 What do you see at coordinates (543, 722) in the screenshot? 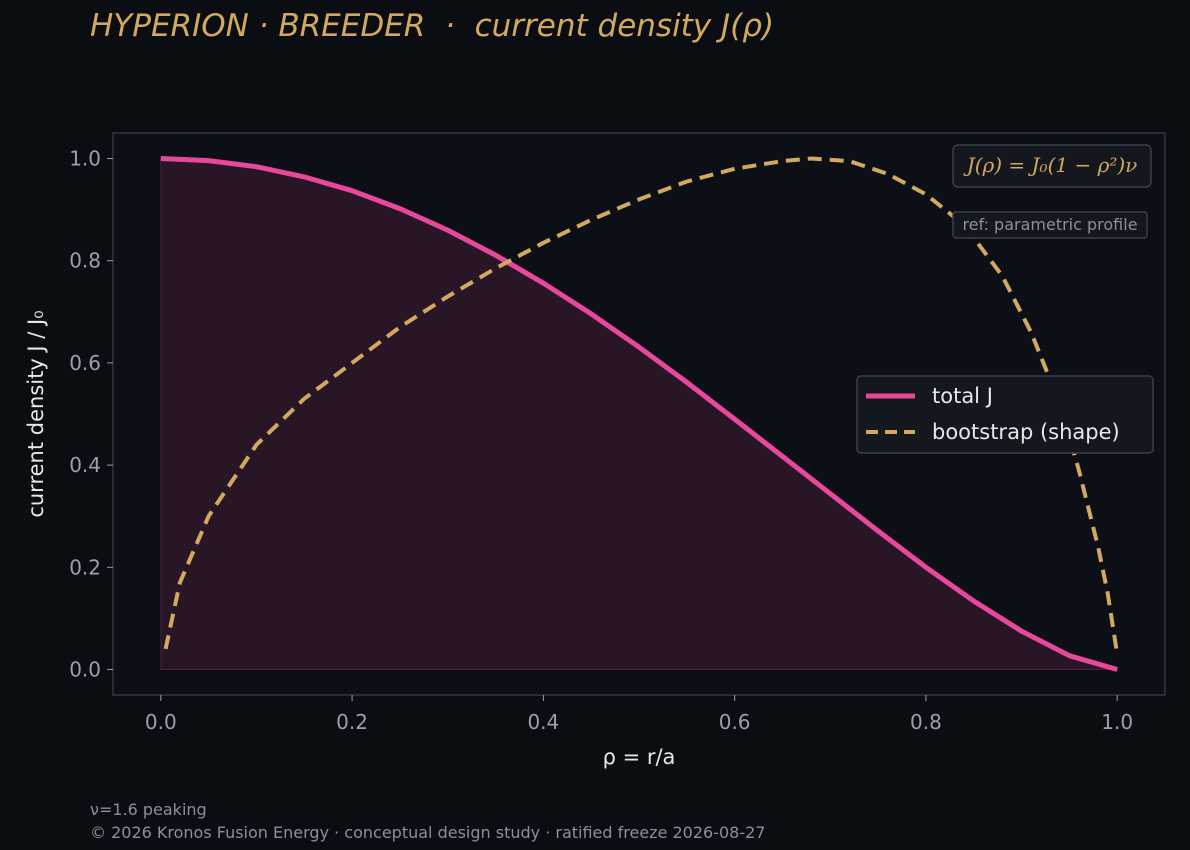
I see `x-tick-label: 0.4` at bounding box center [543, 722].